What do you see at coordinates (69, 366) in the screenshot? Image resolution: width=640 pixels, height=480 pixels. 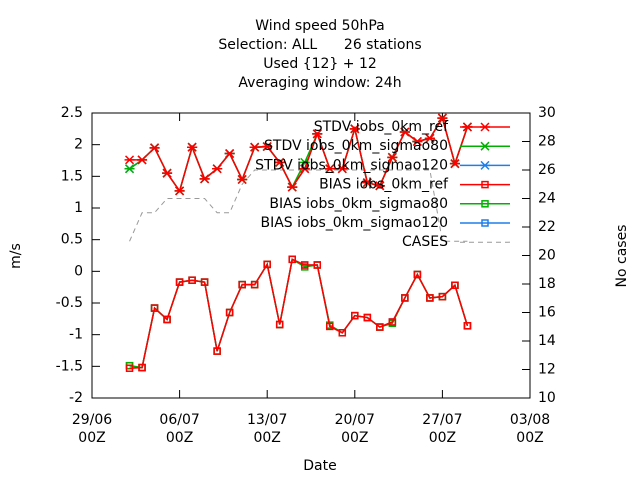 I see `y-tick-label: -1.5` at bounding box center [69, 366].